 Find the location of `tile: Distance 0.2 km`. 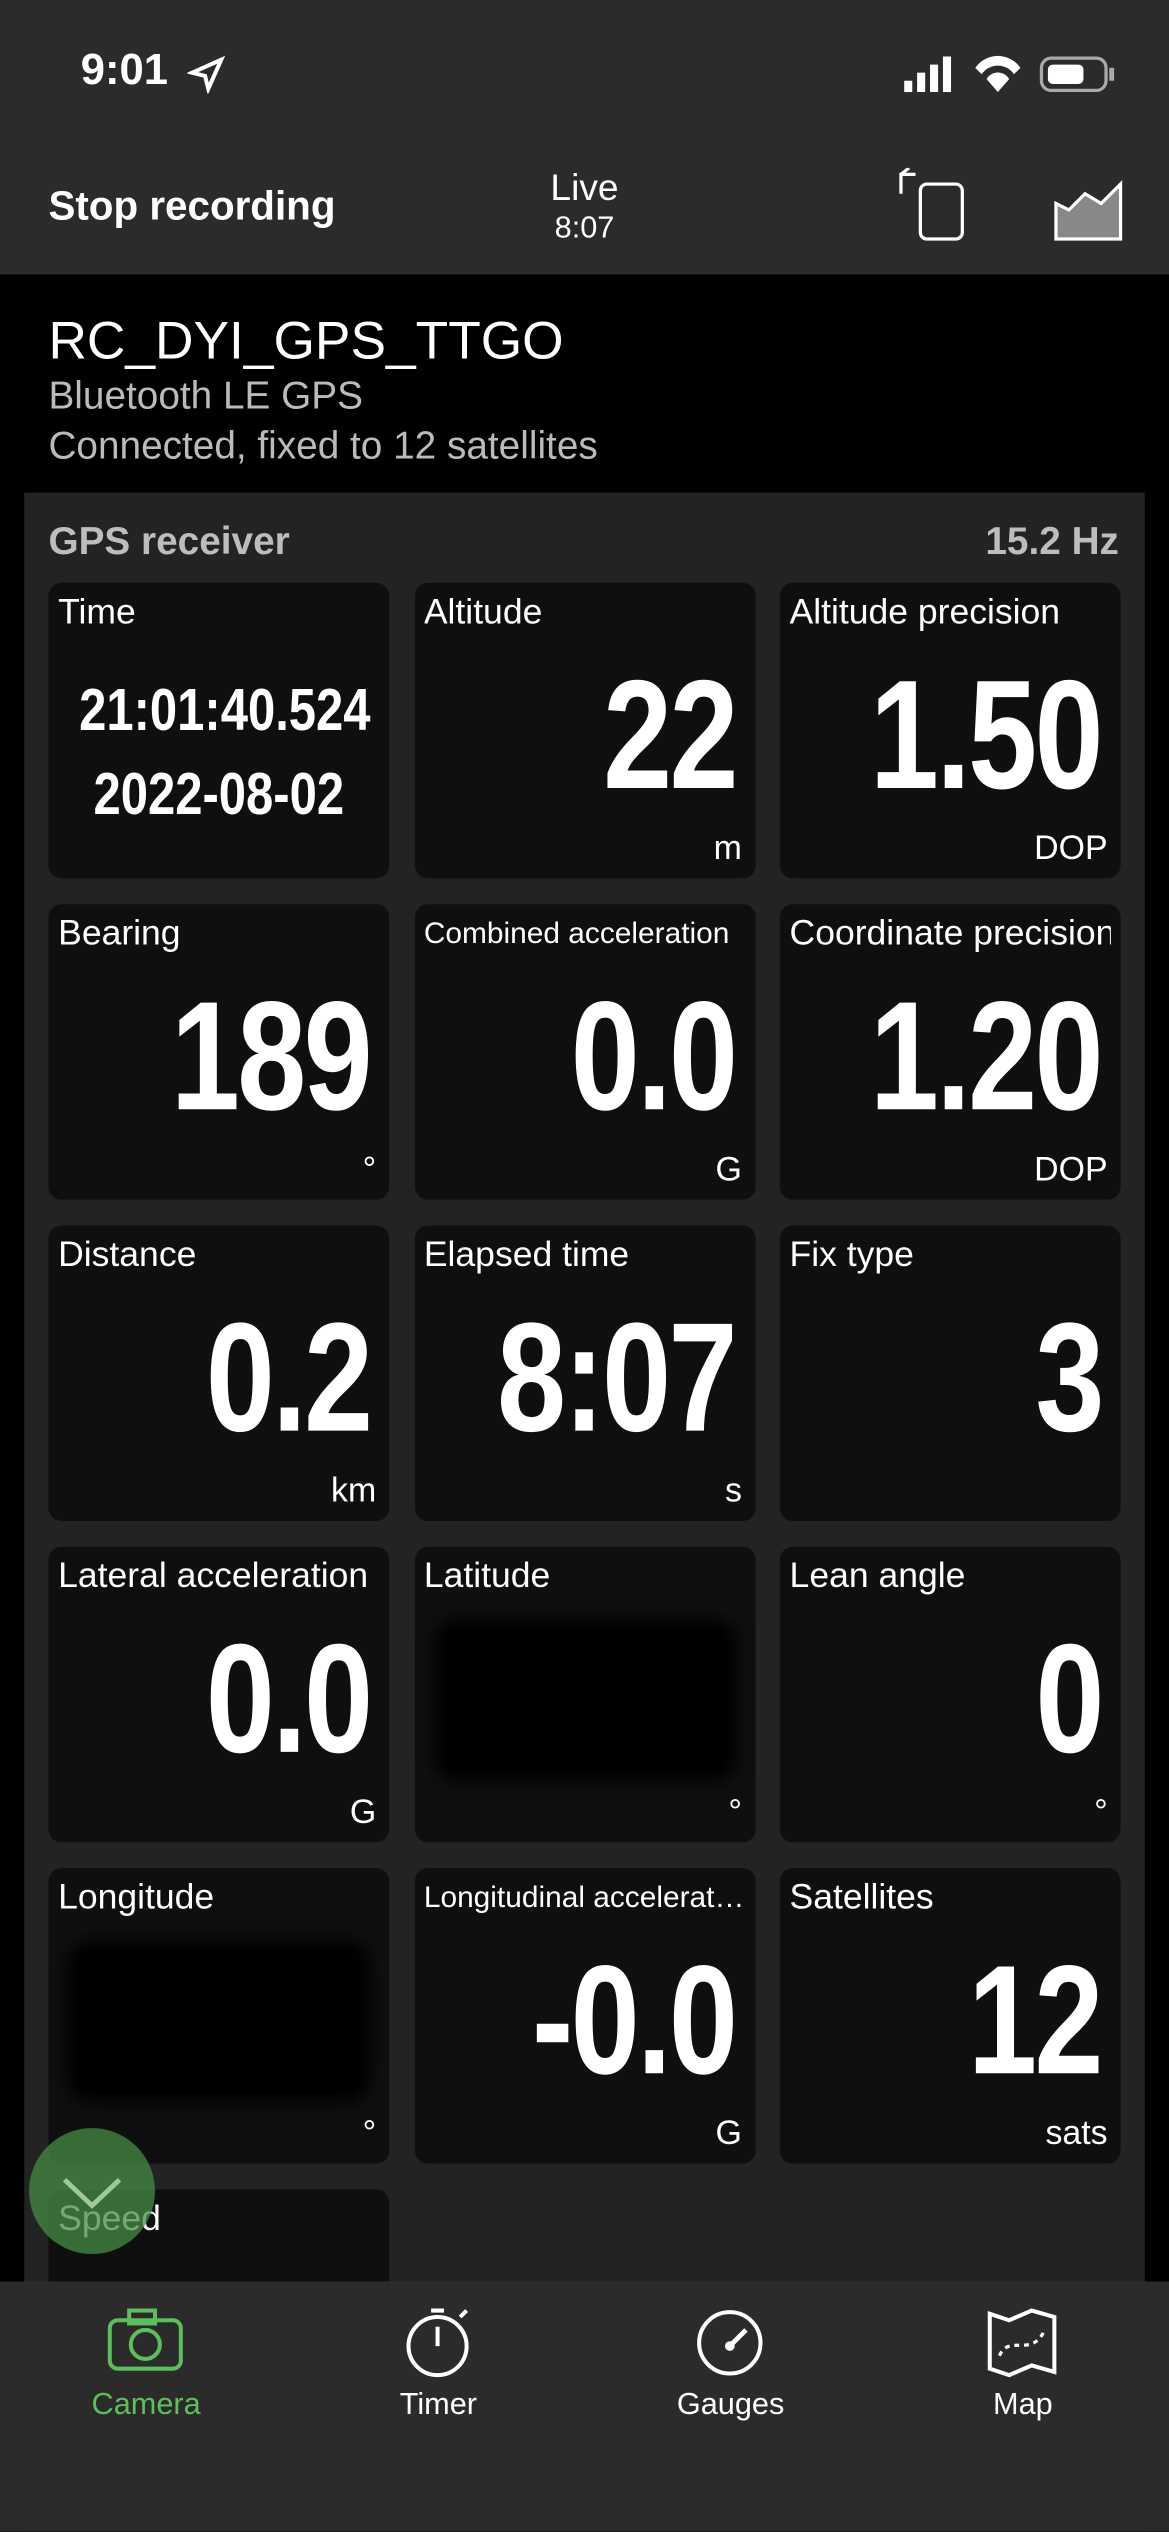

tile: Distance 0.2 km is located at coordinates (219, 1373).